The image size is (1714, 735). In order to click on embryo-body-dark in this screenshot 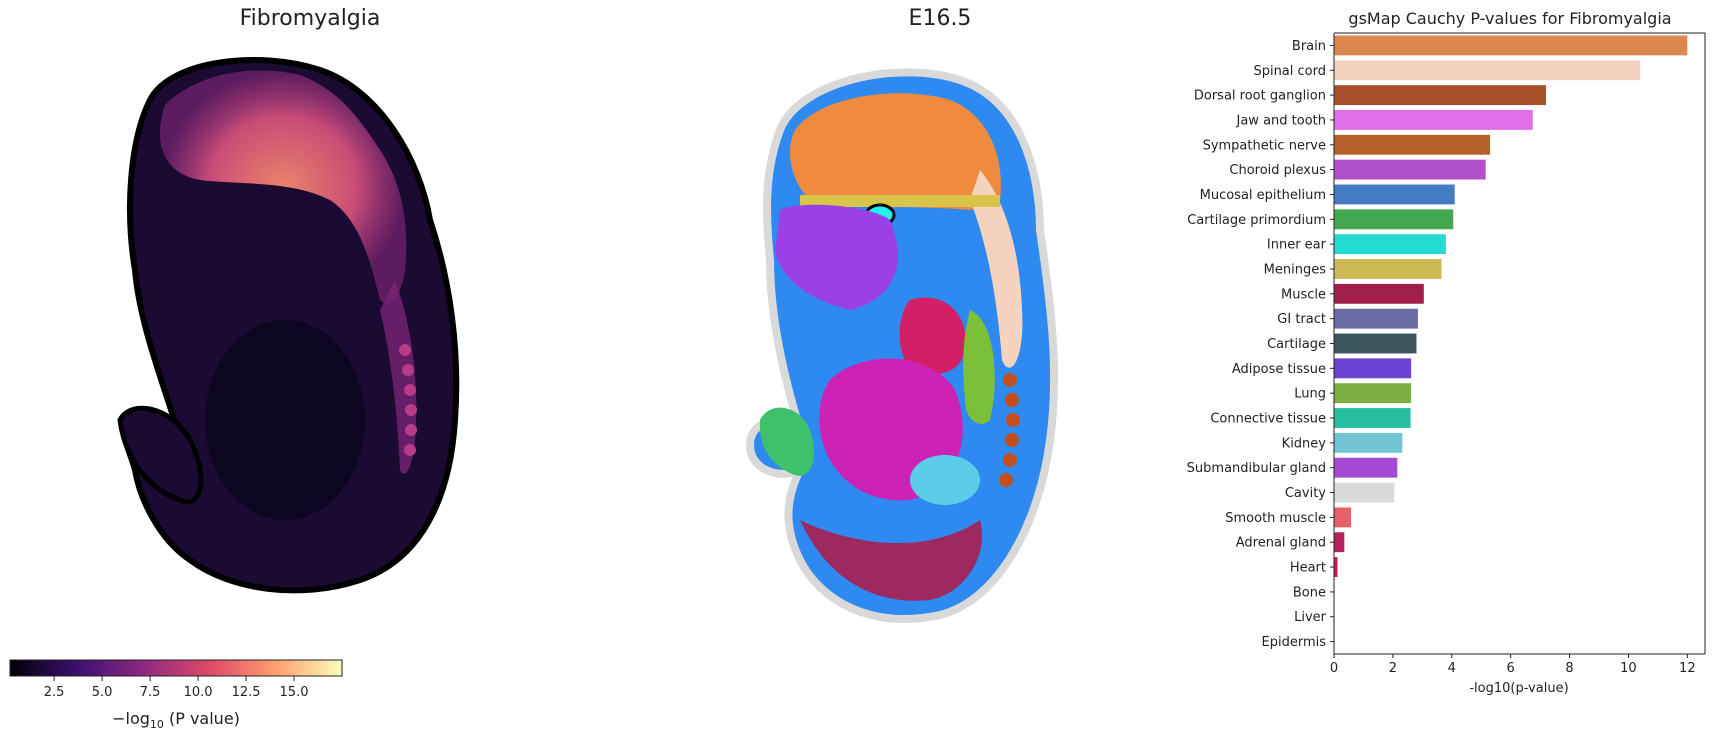, I will do `click(285, 420)`.